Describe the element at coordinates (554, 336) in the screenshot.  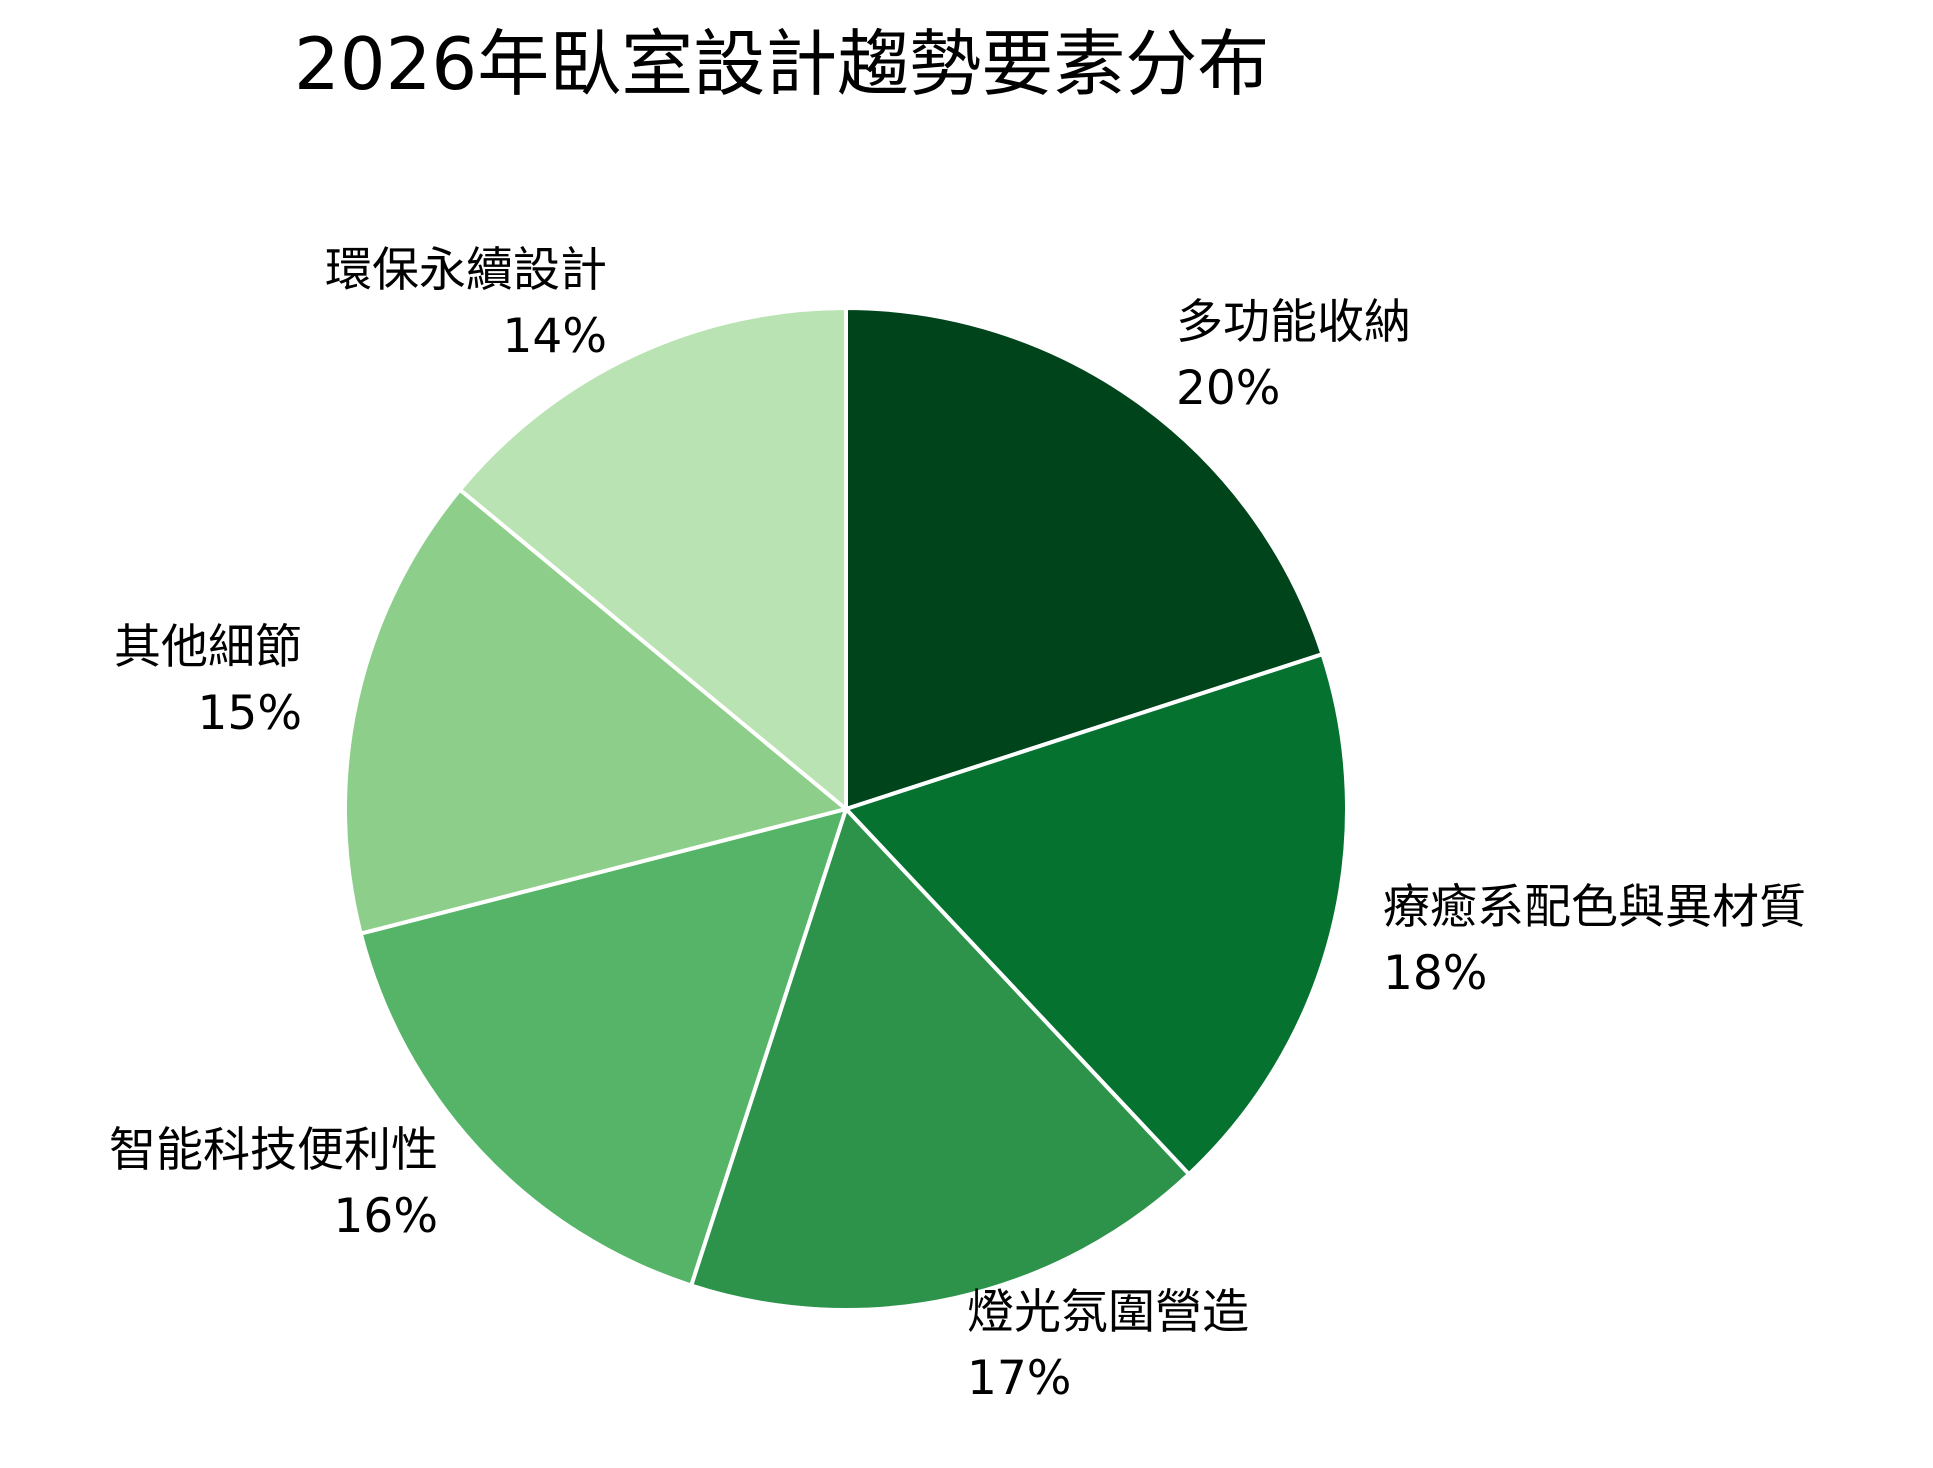
I see `slice-percent: 14%` at that location.